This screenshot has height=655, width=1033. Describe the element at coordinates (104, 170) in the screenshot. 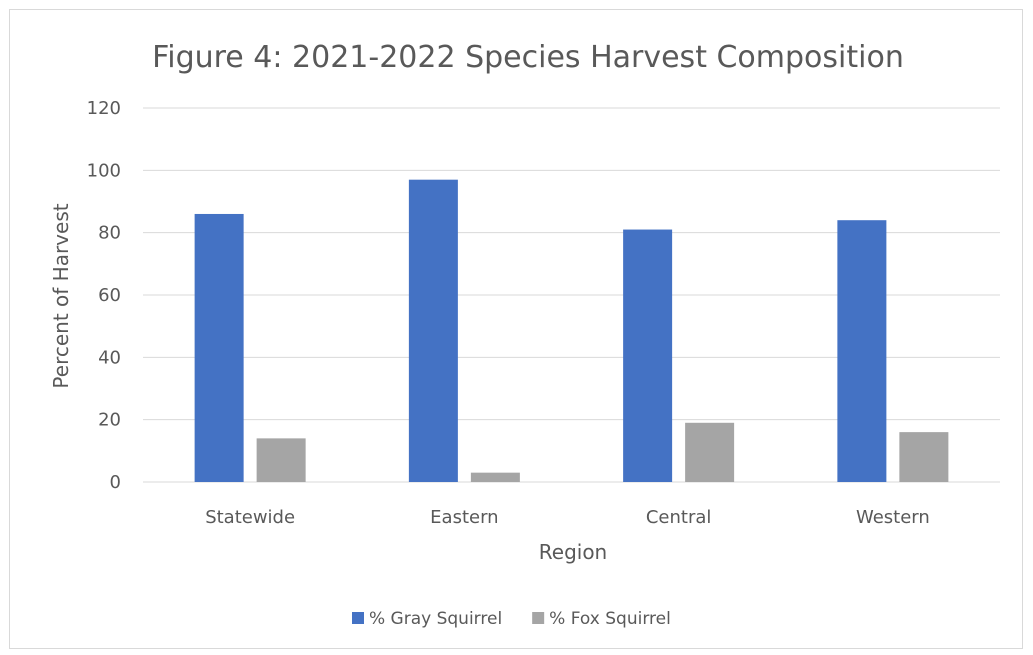

I see `y-tick-label: 100` at that location.